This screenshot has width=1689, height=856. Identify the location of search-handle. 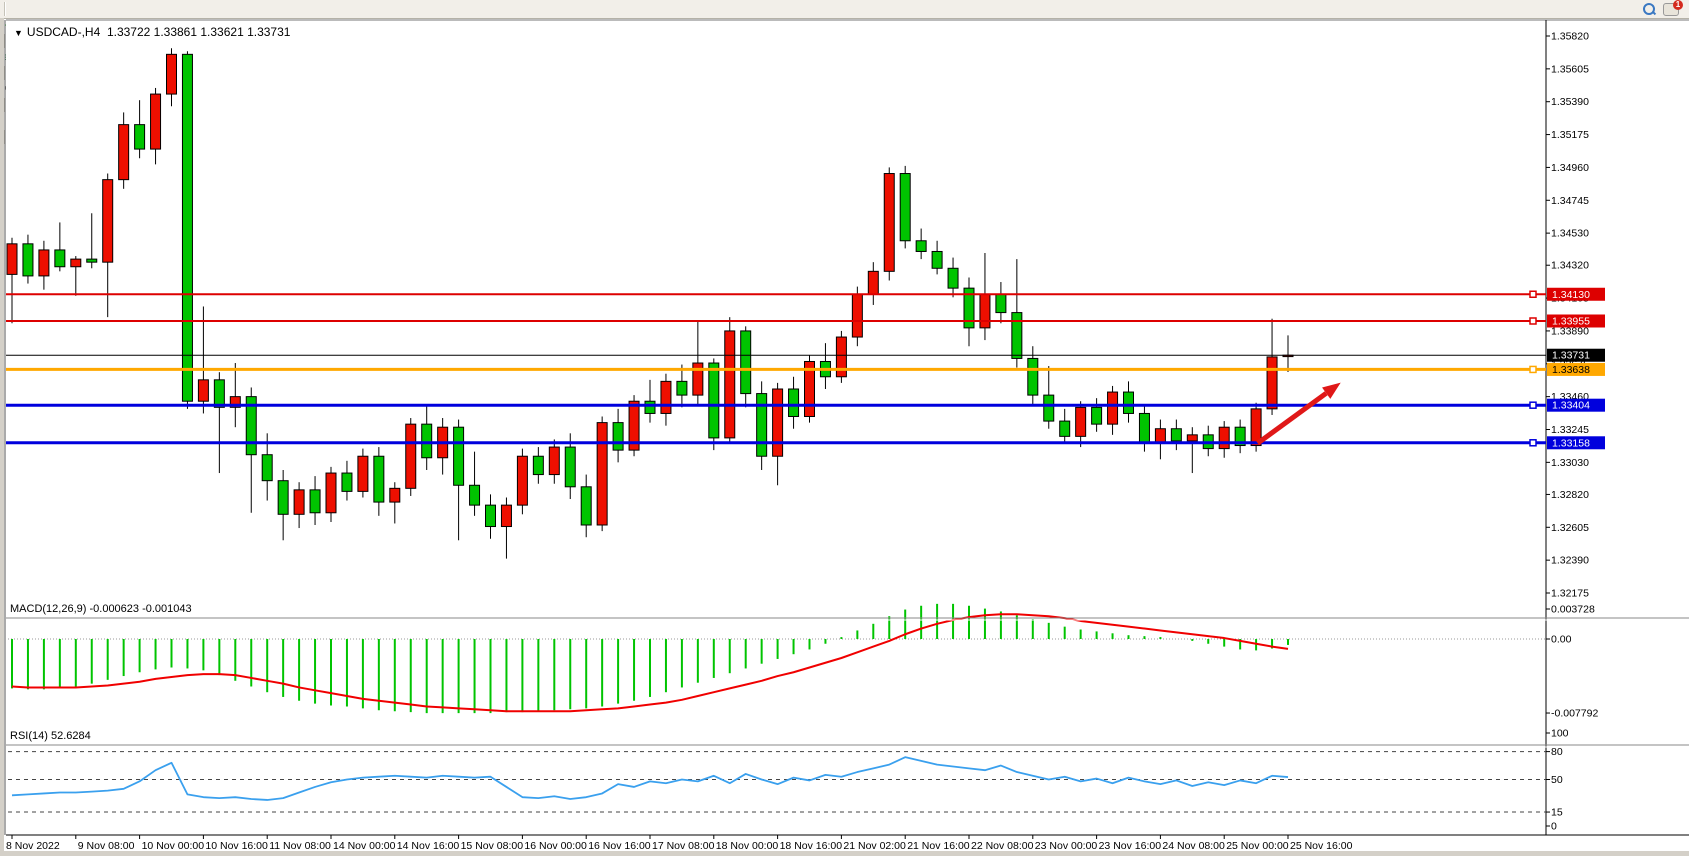
(1654, 13).